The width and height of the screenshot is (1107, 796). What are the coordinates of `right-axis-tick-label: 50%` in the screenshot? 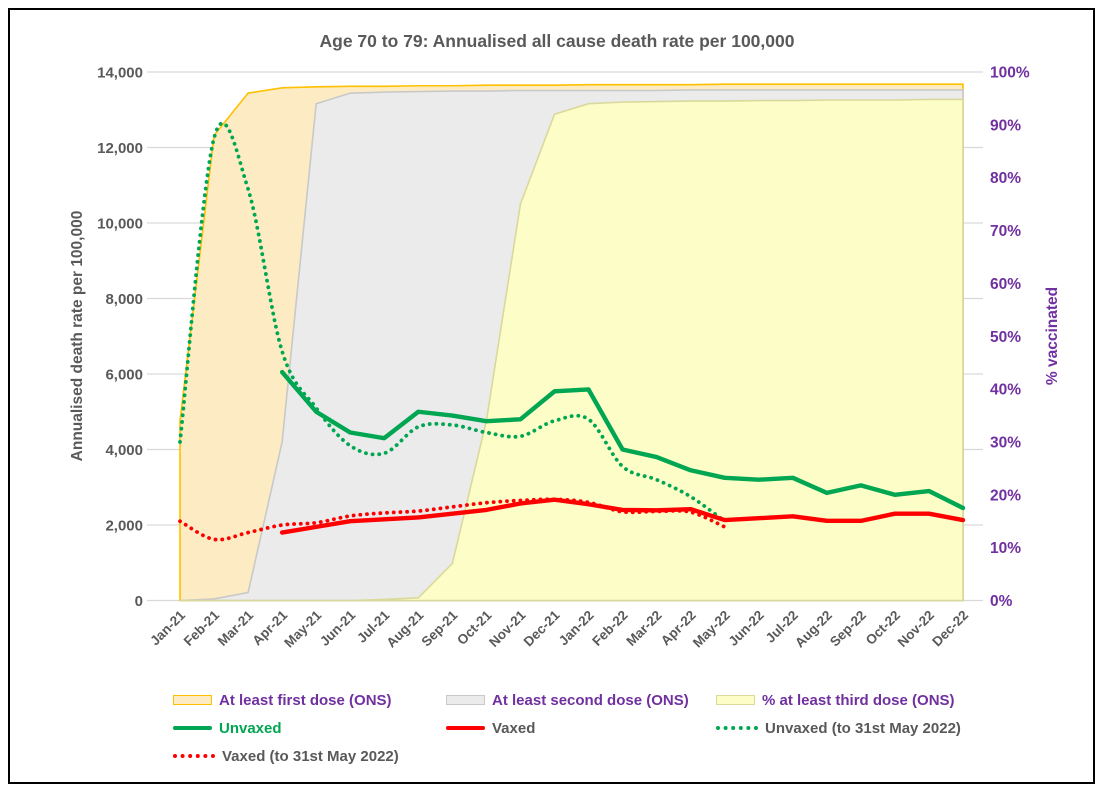 It's located at (1005, 337).